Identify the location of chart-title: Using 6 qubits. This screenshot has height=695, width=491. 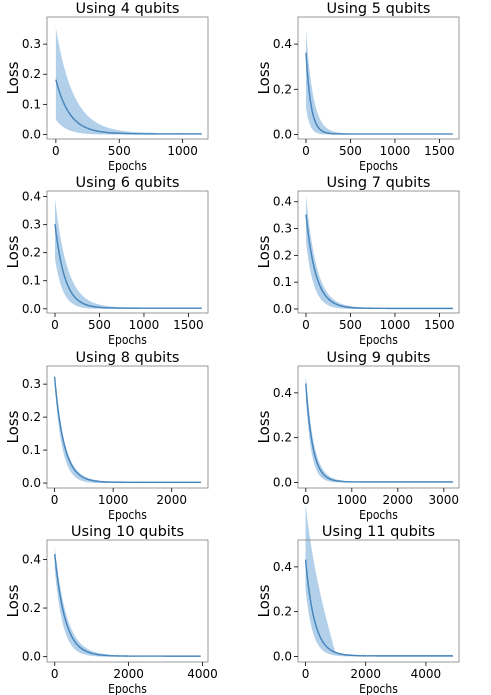
(128, 183).